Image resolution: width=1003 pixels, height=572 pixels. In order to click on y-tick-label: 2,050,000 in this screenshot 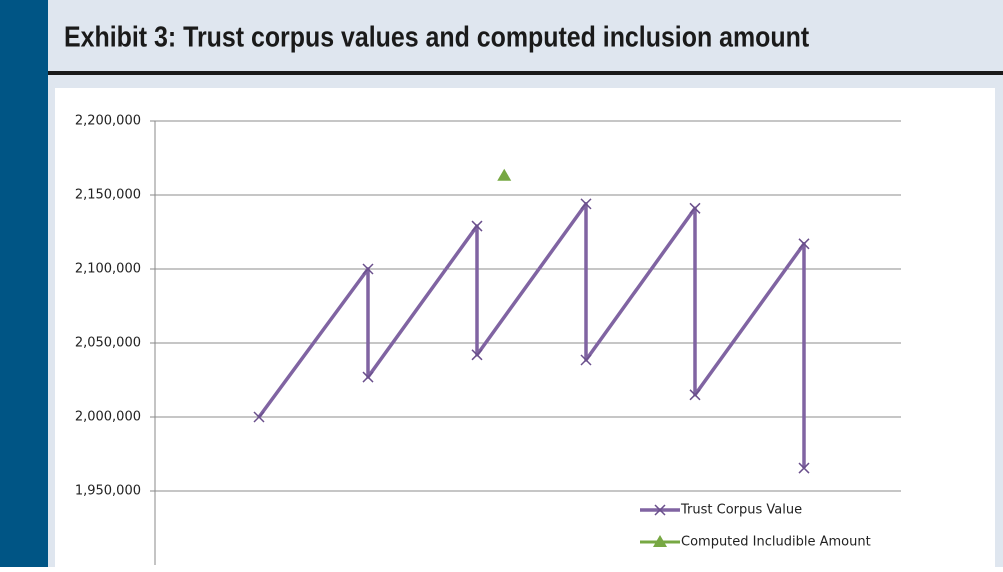, I will do `click(108, 343)`.